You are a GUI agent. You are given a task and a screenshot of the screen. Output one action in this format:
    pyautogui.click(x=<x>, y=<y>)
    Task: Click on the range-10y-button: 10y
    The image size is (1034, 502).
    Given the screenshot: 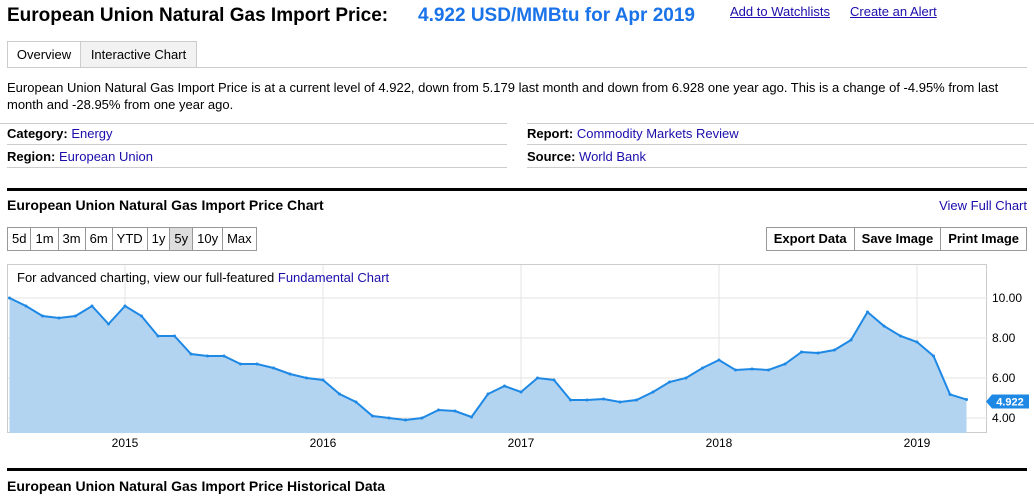 What is the action you would take?
    pyautogui.click(x=208, y=239)
    